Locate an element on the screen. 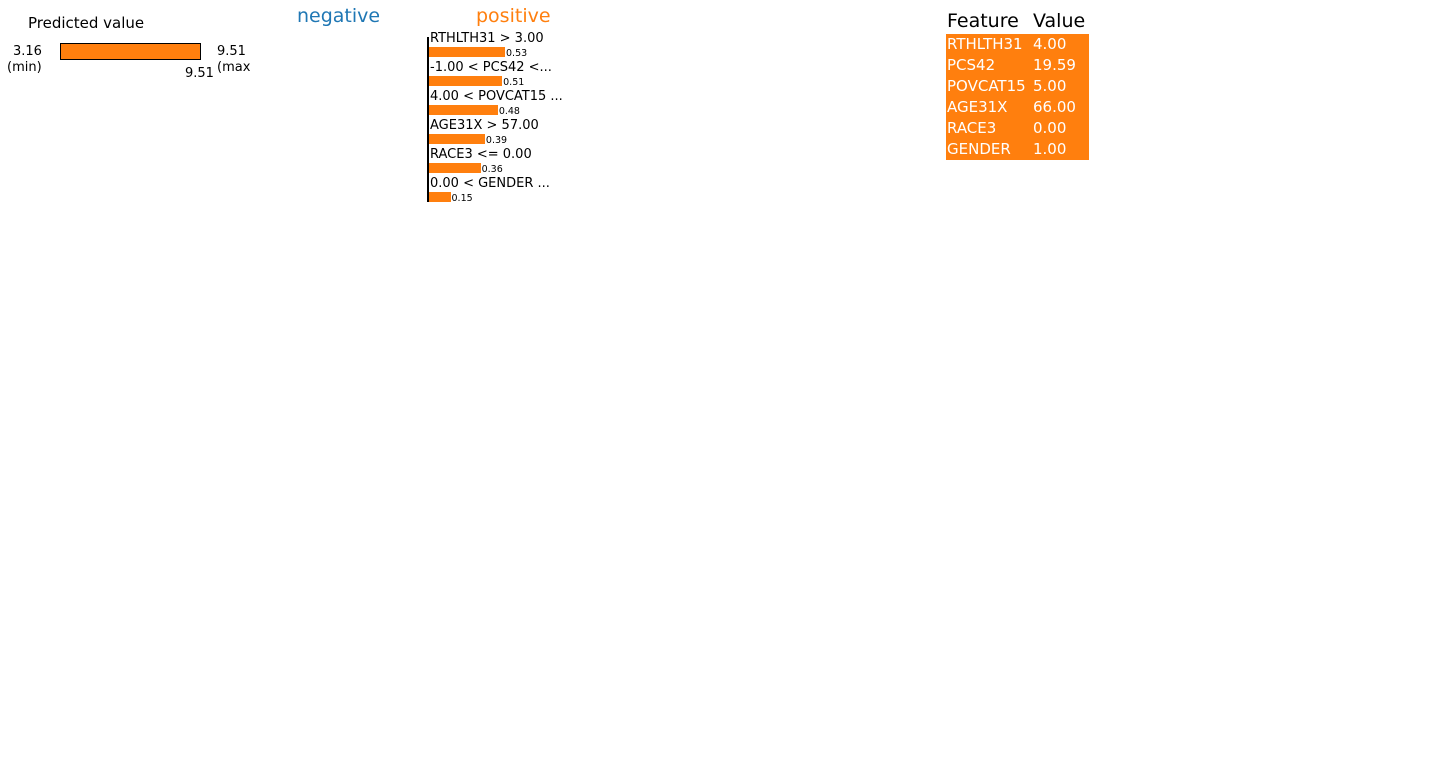  table-cell-feature: POVCAT15 is located at coordinates (986, 86).